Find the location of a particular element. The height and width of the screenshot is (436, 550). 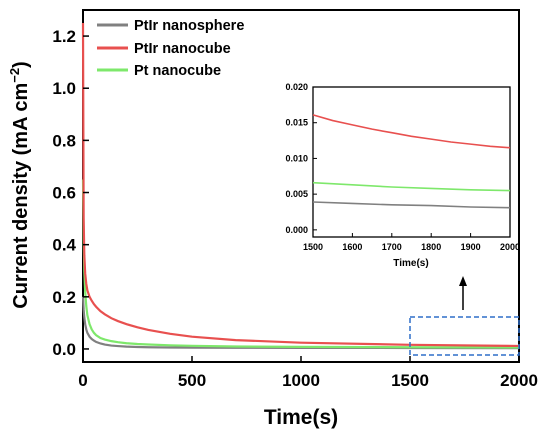

inset-x-axis-ticks: 1500 1600 1700 1800 1900 2000 is located at coordinates (411, 242).